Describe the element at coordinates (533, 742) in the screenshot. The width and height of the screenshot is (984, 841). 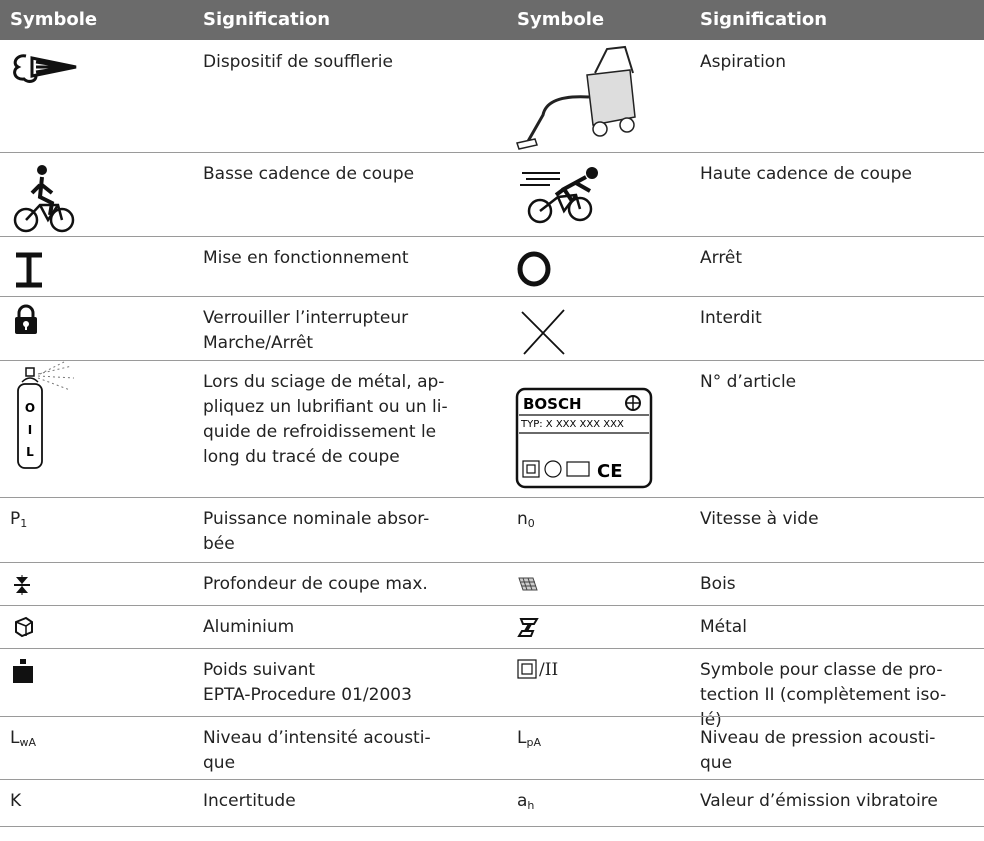
I see `symbol-subscript: pA` at that location.